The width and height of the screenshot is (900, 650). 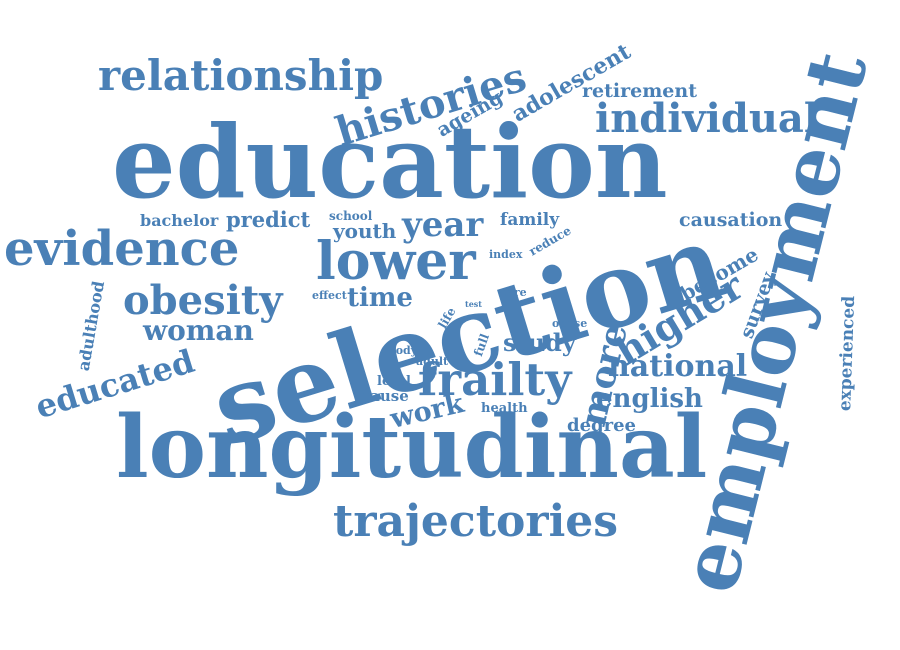 What do you see at coordinates (432, 361) in the screenshot?
I see `word-adult: adult` at bounding box center [432, 361].